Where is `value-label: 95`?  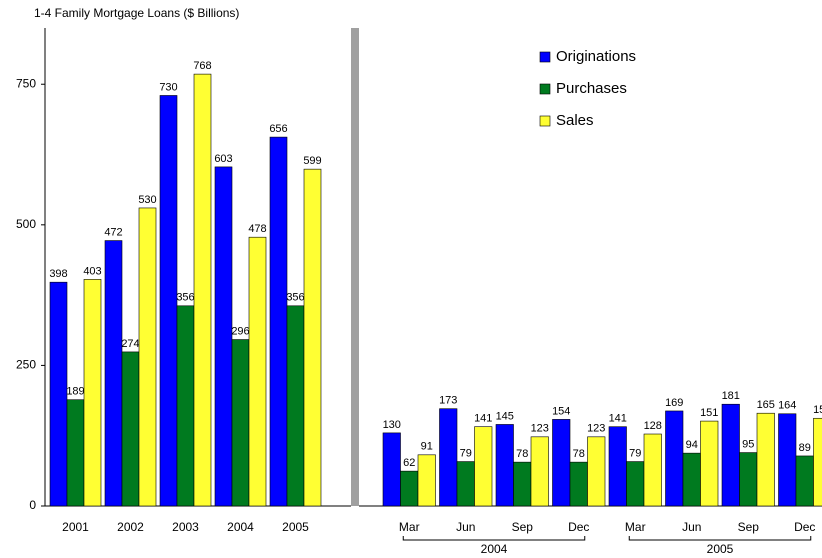
value-label: 95 is located at coordinates (748, 444).